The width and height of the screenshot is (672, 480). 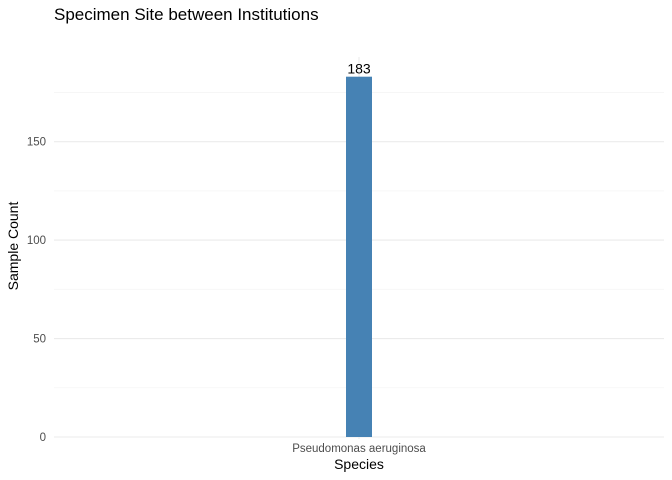 I want to click on chart-title: Specimen Site between Institutions, so click(x=186, y=14).